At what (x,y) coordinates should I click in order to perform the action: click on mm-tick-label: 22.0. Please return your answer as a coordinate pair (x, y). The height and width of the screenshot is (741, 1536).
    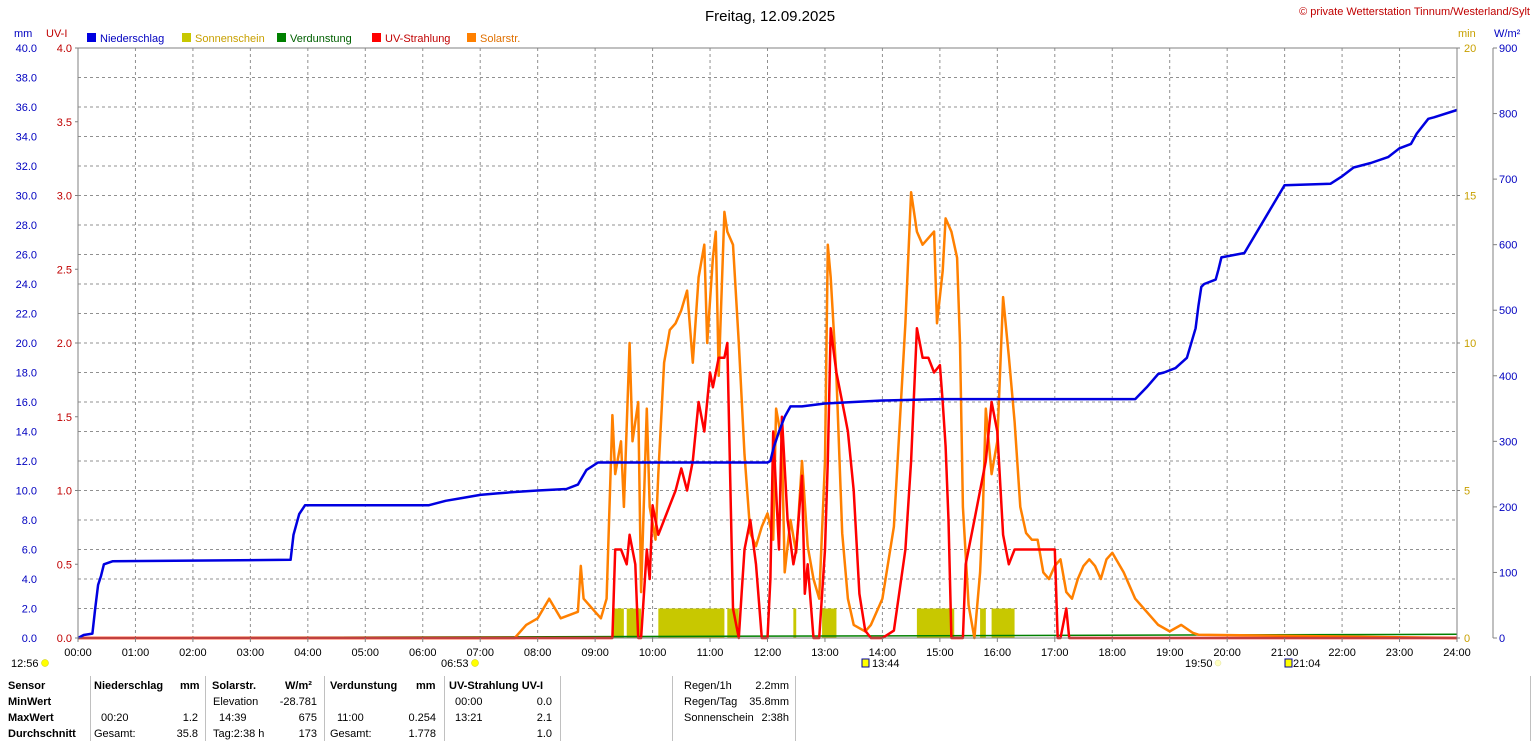
    Looking at the image, I should click on (26, 315).